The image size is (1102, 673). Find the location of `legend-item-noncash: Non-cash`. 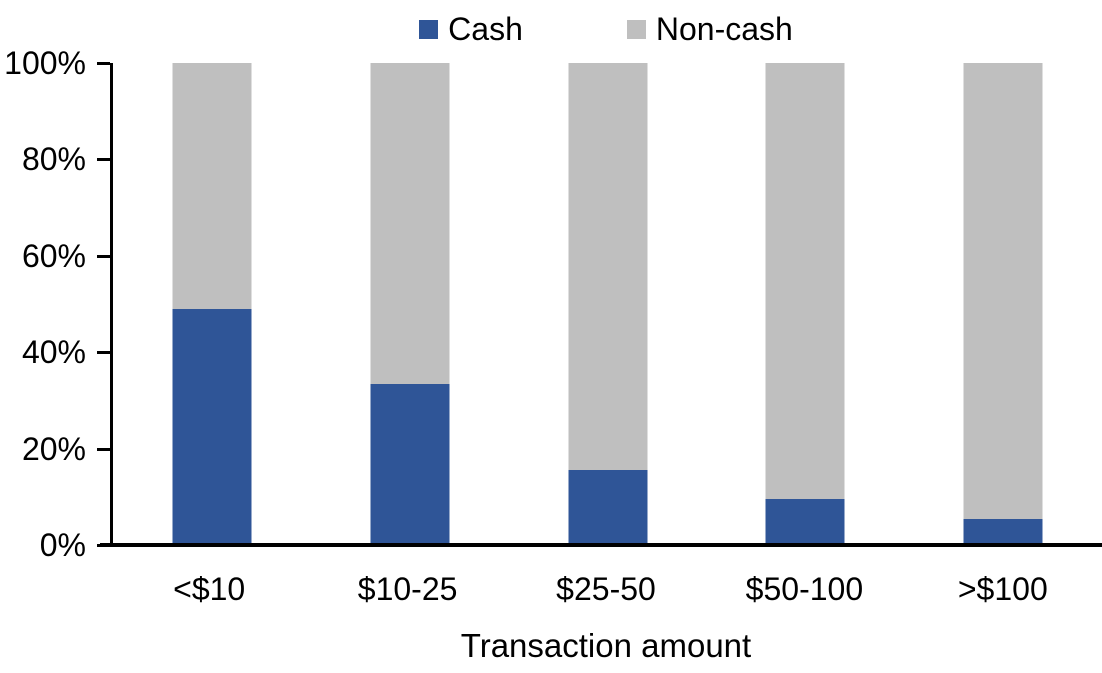

legend-item-noncash: Non-cash is located at coordinates (709, 29).